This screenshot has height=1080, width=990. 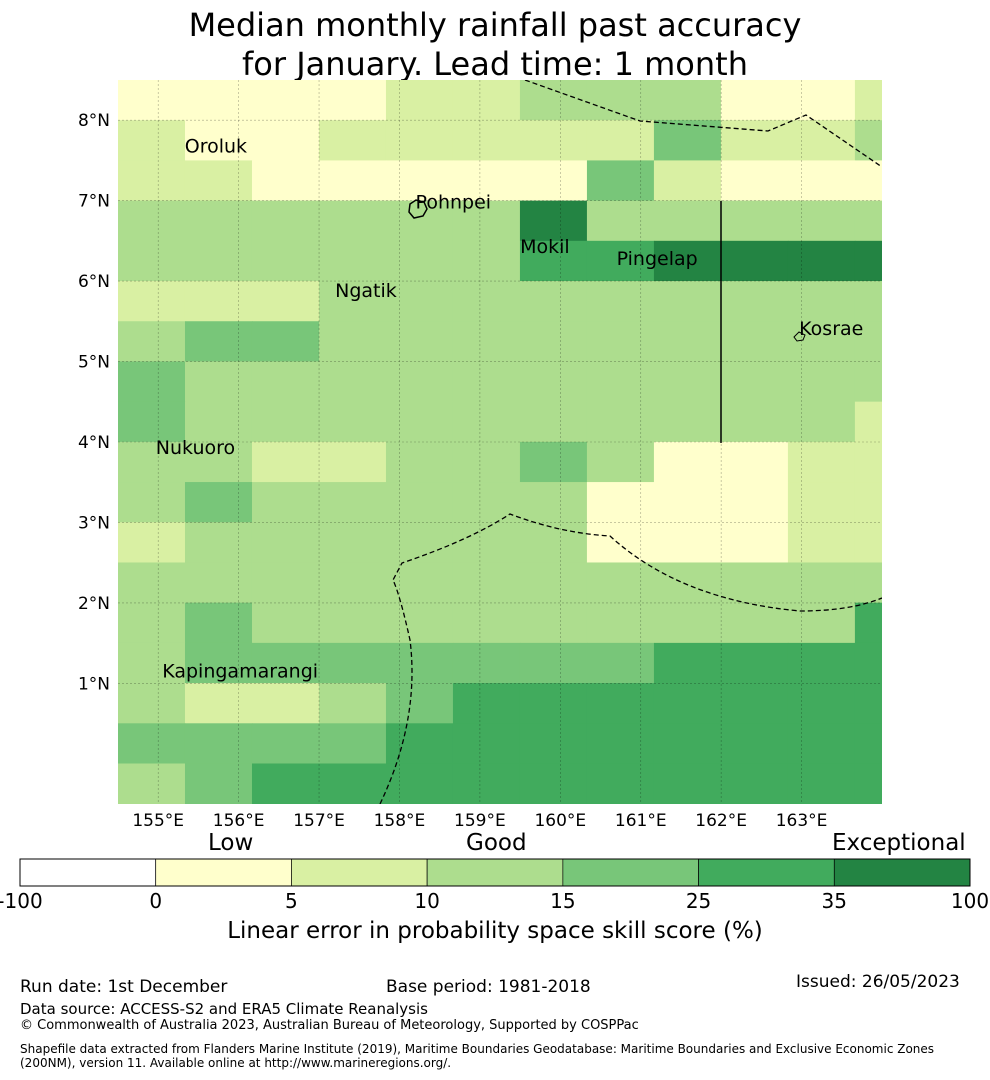 I want to click on title-line-1: Median monthly rainfall past accuracy, so click(x=495, y=25).